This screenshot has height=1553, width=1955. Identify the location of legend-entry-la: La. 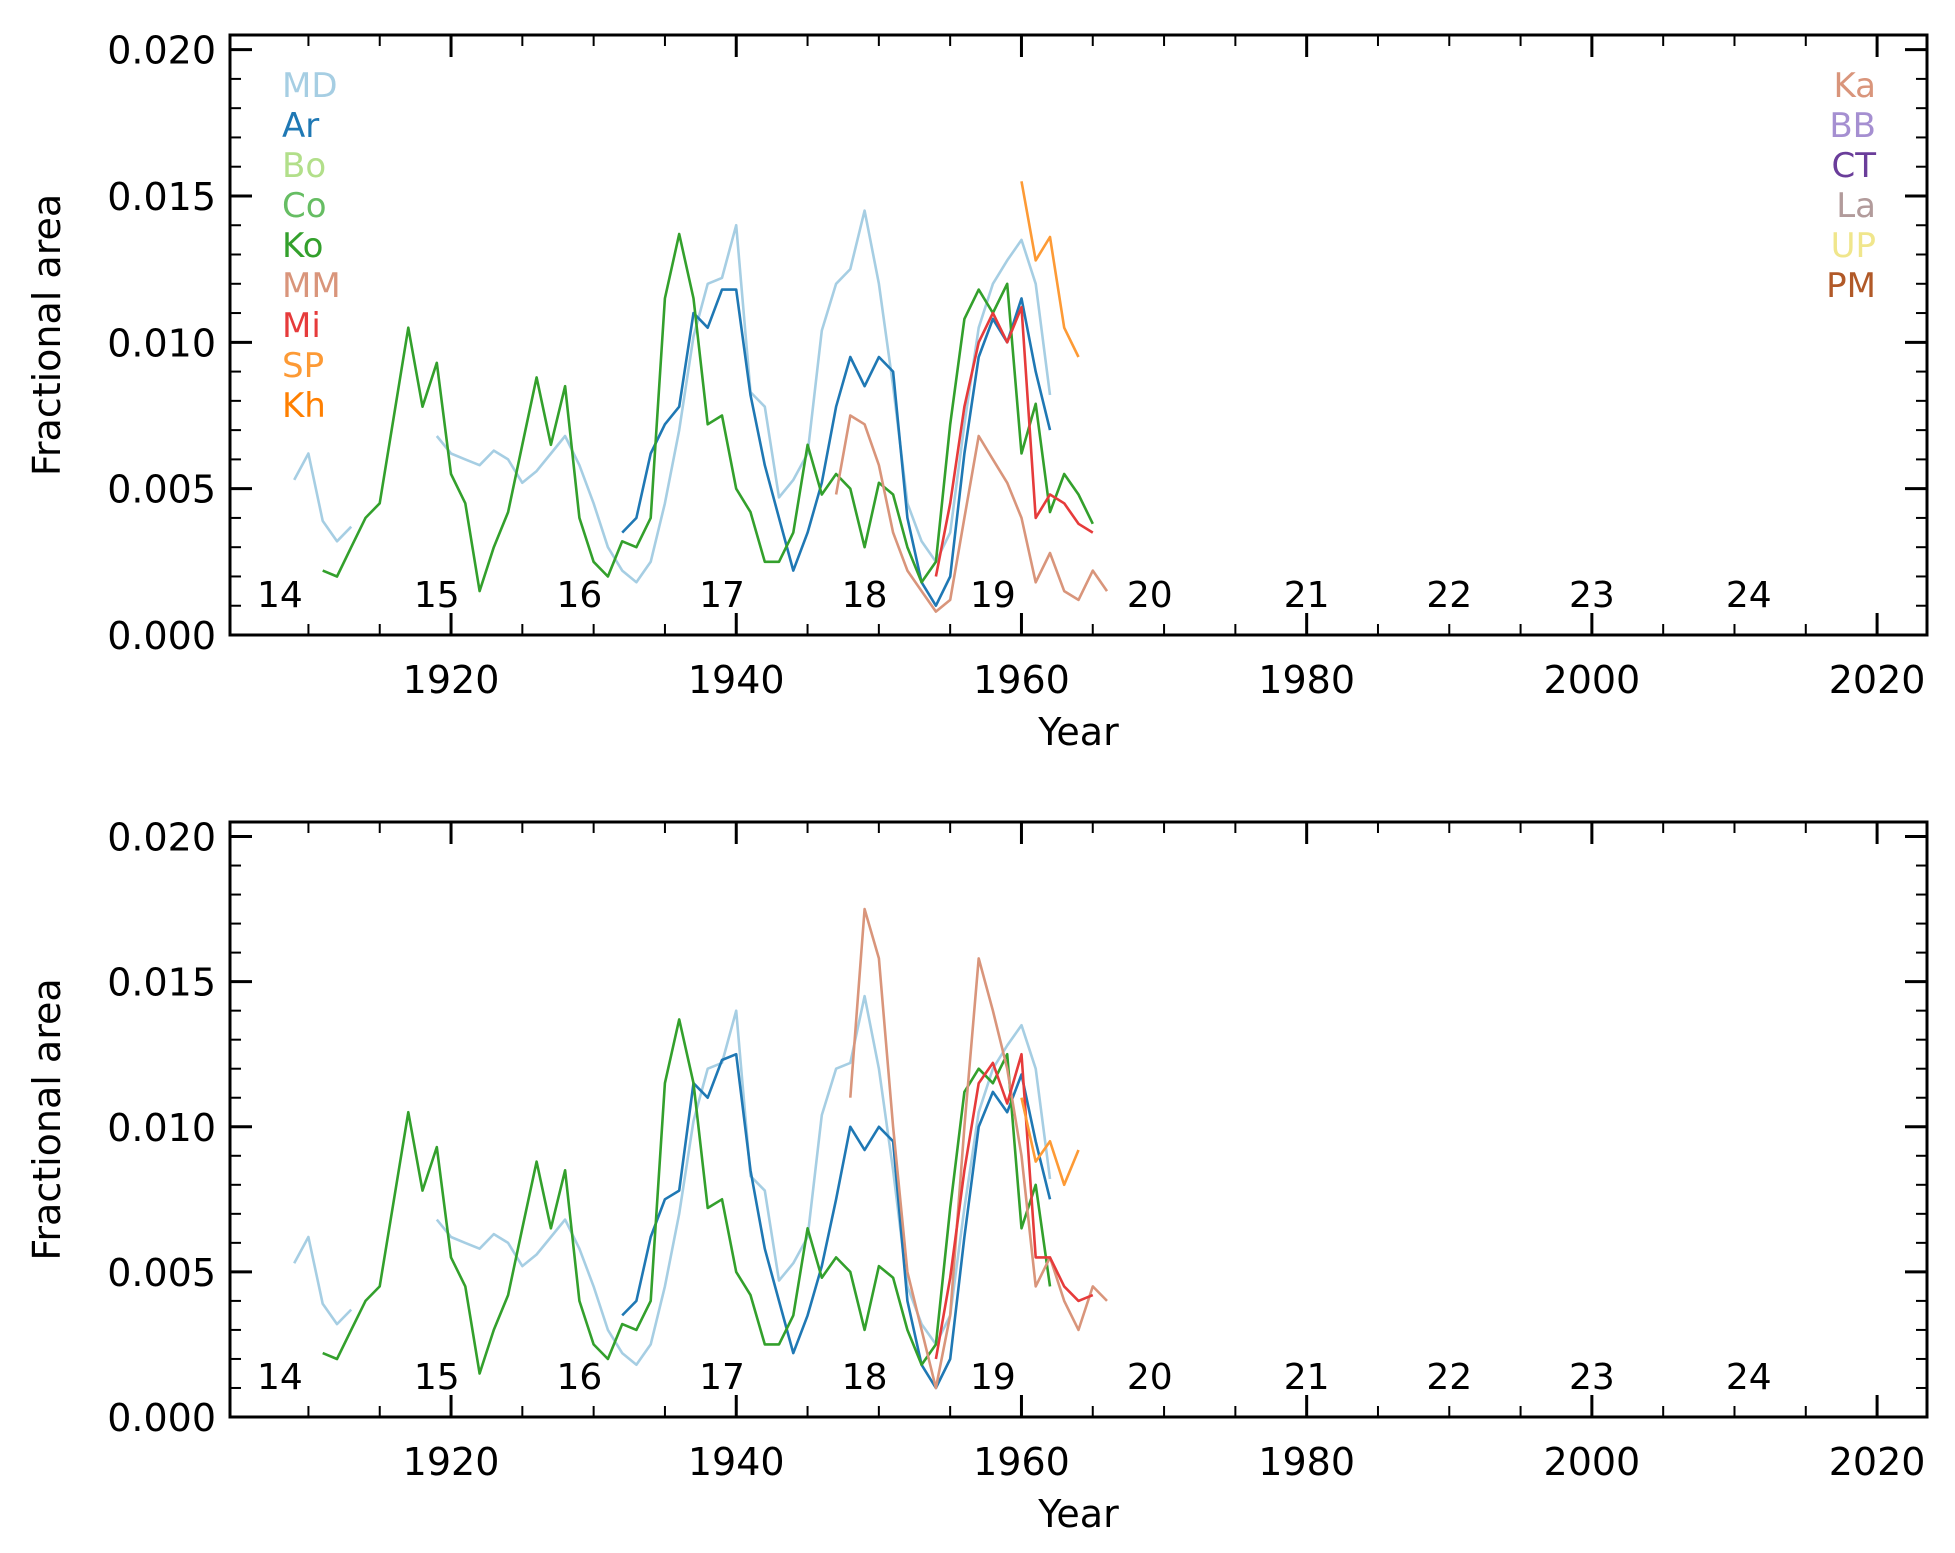
(1856, 206).